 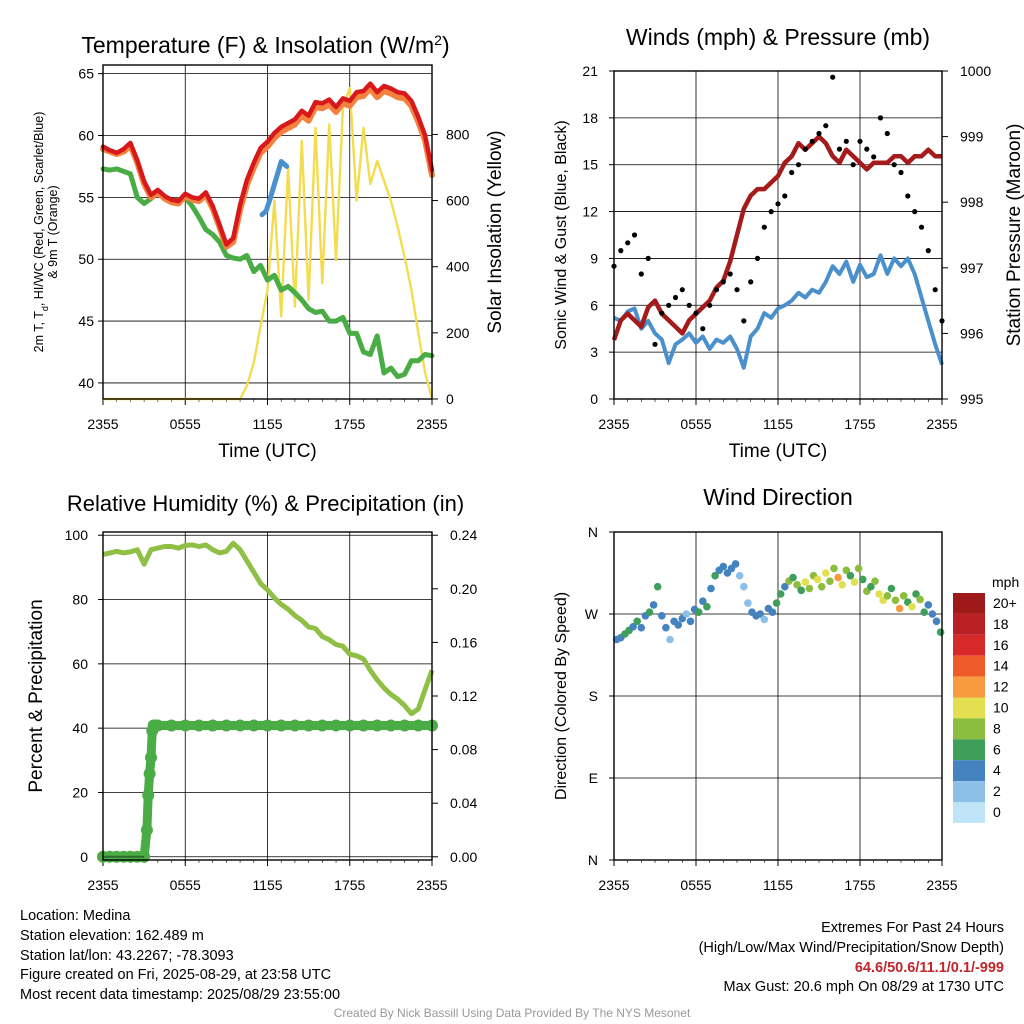 What do you see at coordinates (86, 136) in the screenshot?
I see `y-tick-label: 60` at bounding box center [86, 136].